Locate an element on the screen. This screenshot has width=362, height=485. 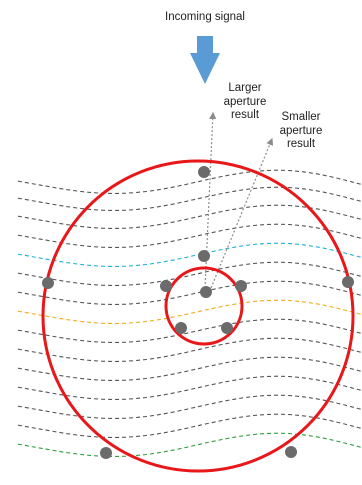
larger-aperture-pointer is located at coordinates (210, 200).